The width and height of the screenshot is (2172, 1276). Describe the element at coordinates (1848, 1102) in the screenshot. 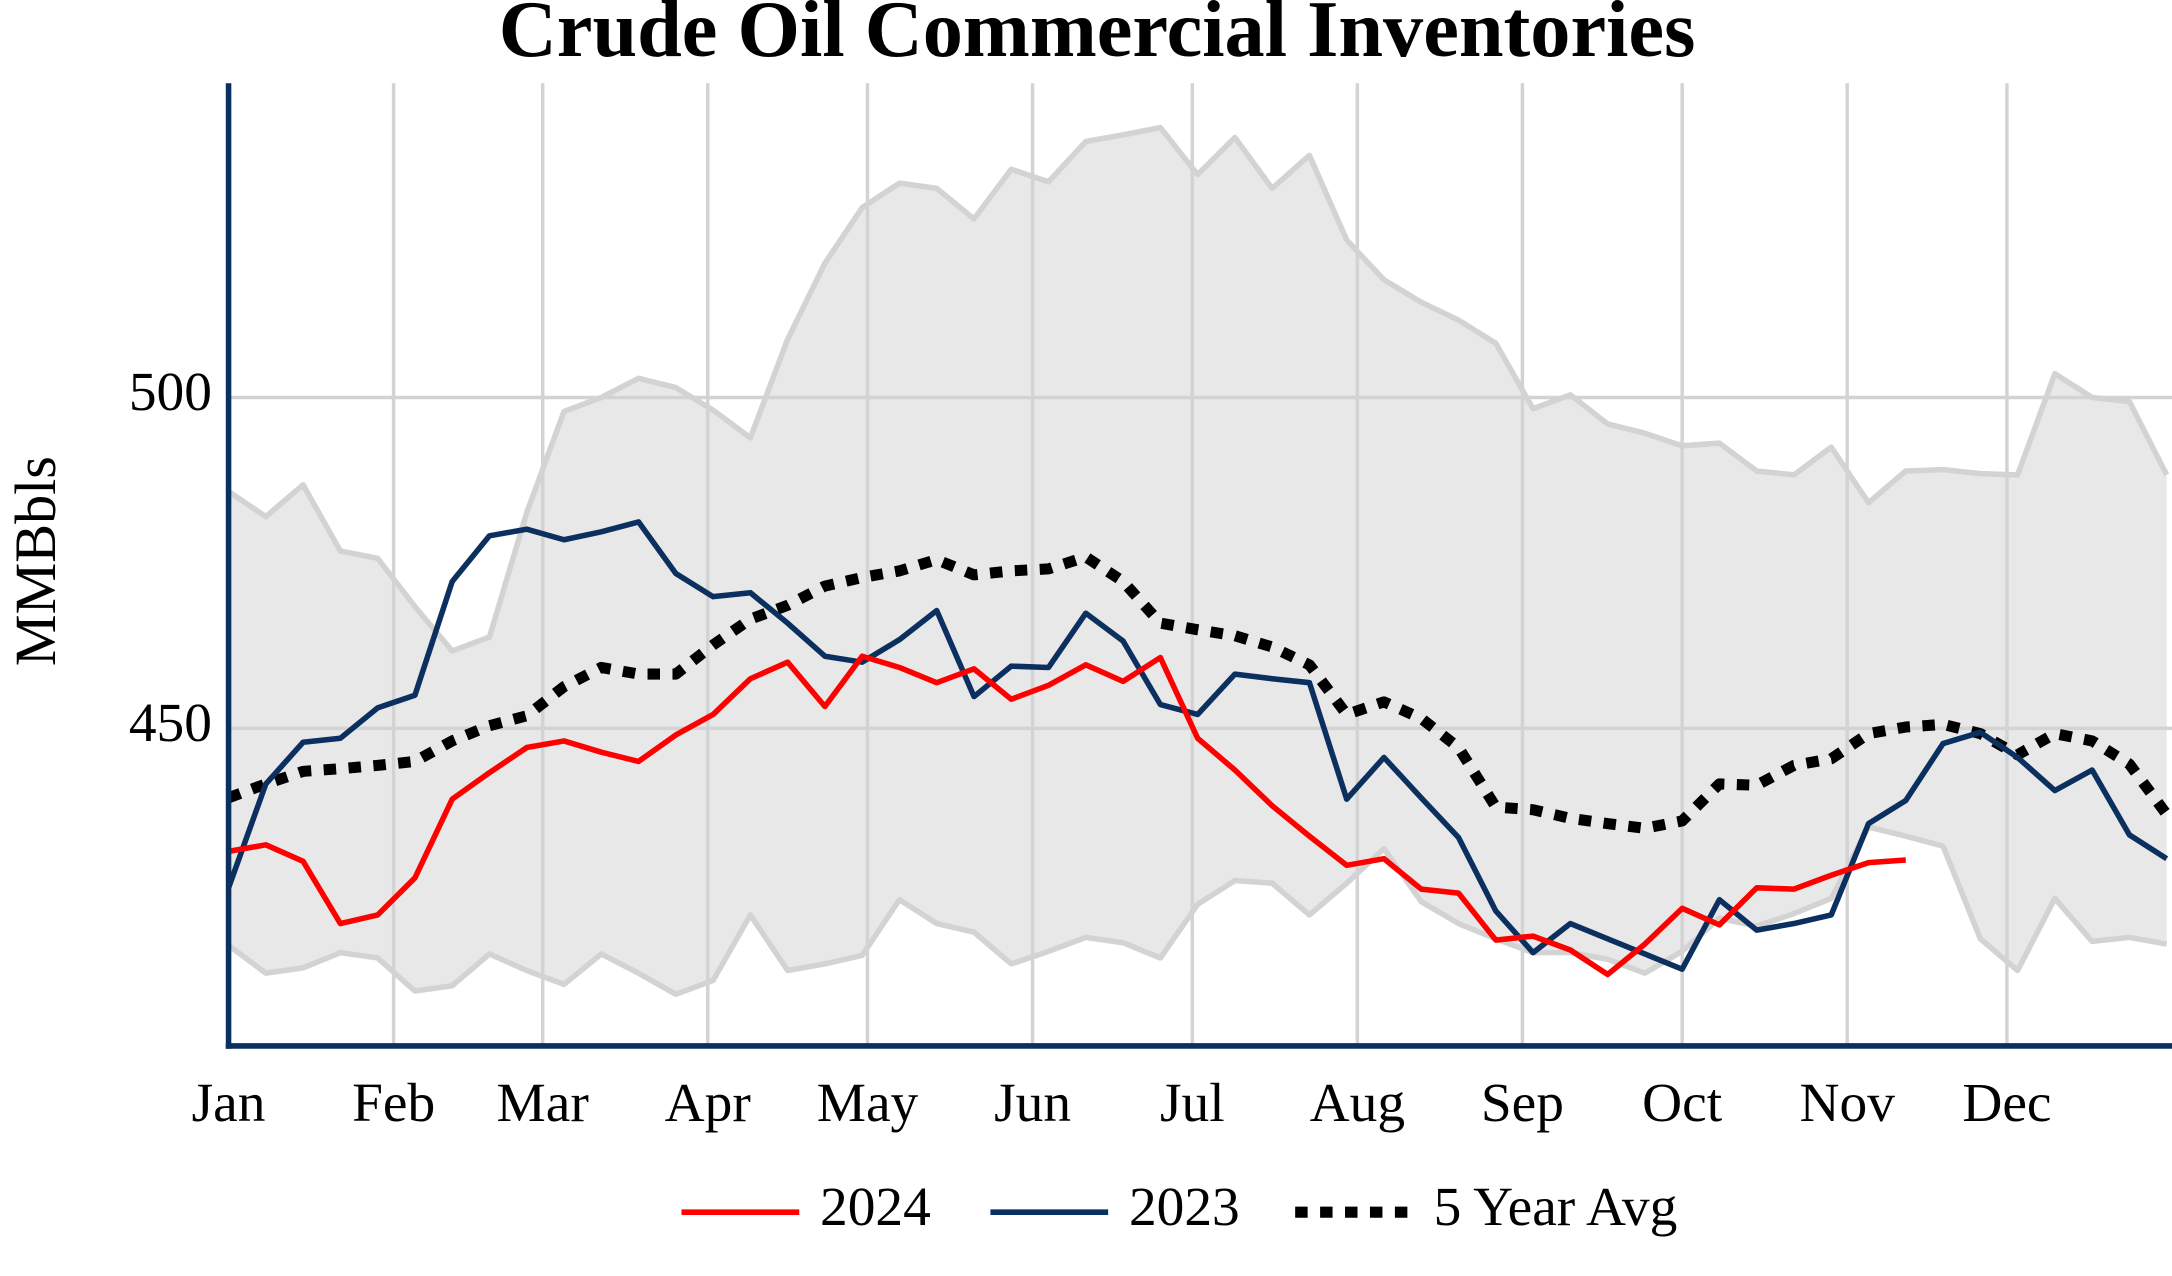

I see `x-tick-label: Nov` at that location.